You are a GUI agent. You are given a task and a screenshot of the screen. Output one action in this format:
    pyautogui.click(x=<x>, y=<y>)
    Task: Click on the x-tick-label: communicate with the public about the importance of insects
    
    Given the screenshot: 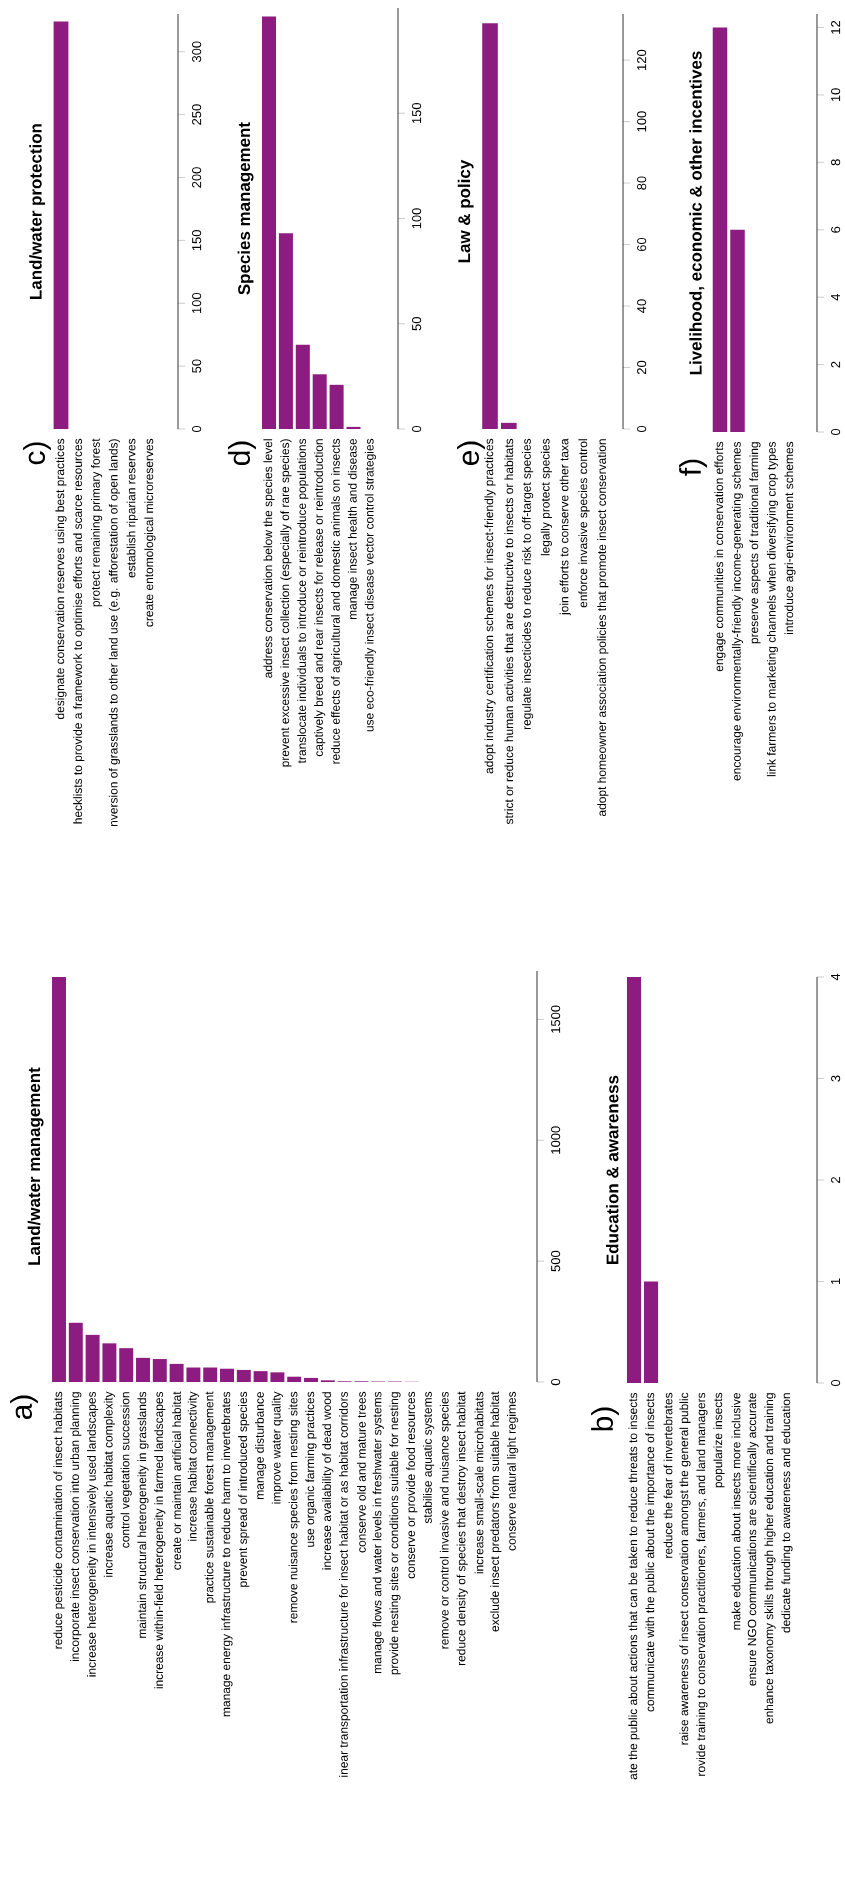 What is the action you would take?
    pyautogui.click(x=651, y=1552)
    